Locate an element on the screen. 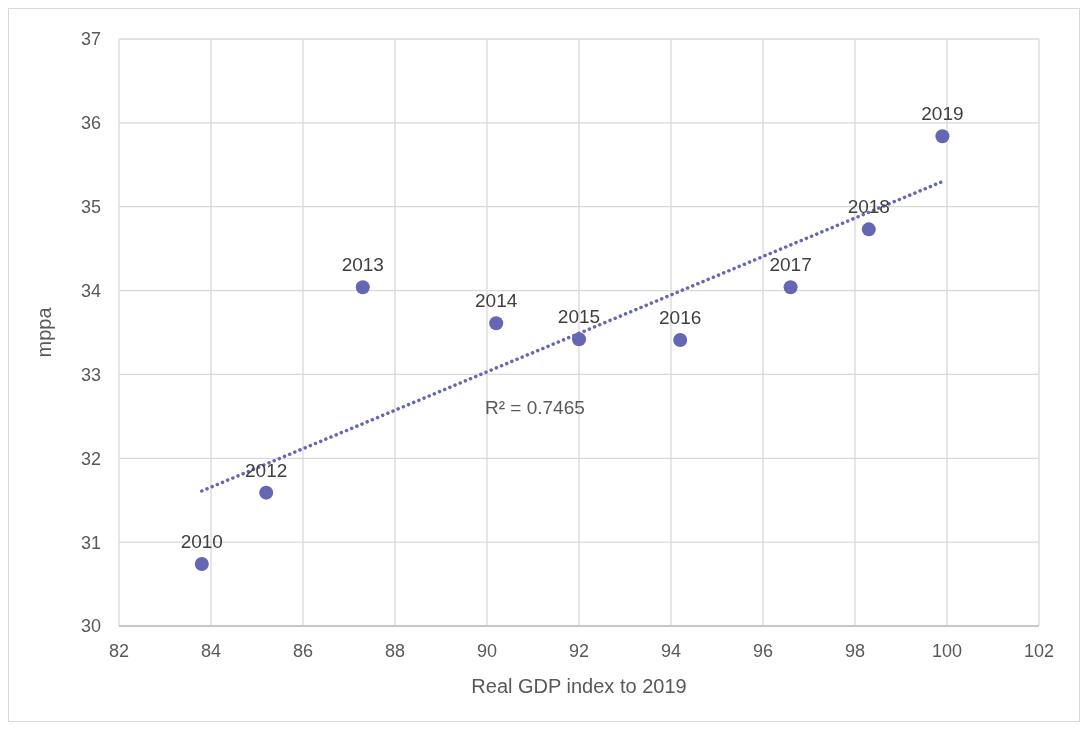 The image size is (1084, 729). x-tick-label: 84 is located at coordinates (211, 650).